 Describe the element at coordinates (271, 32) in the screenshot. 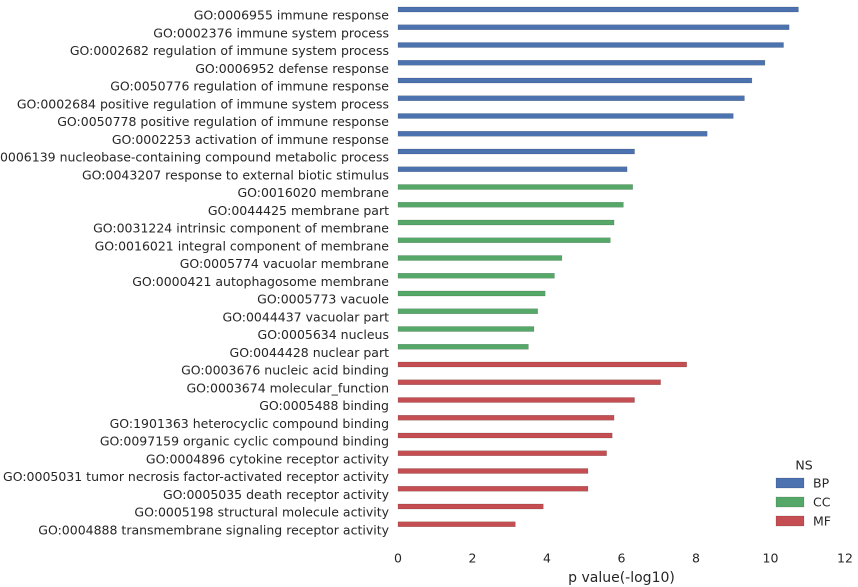

I see `category-label: GO:0002376 immune system process` at that location.